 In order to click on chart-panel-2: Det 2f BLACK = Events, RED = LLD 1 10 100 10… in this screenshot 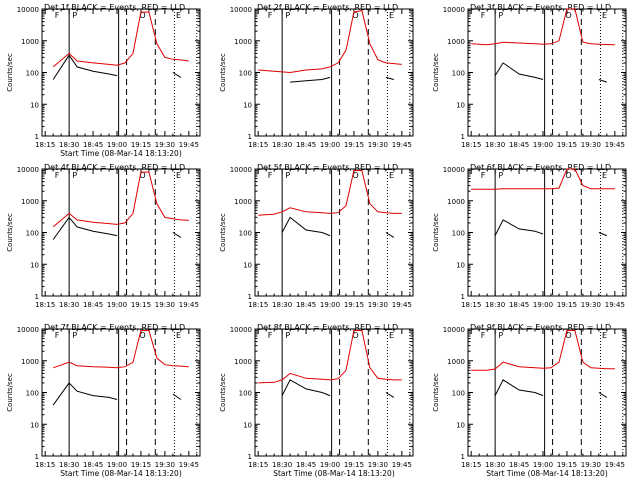, I will do `click(316, 76)`.